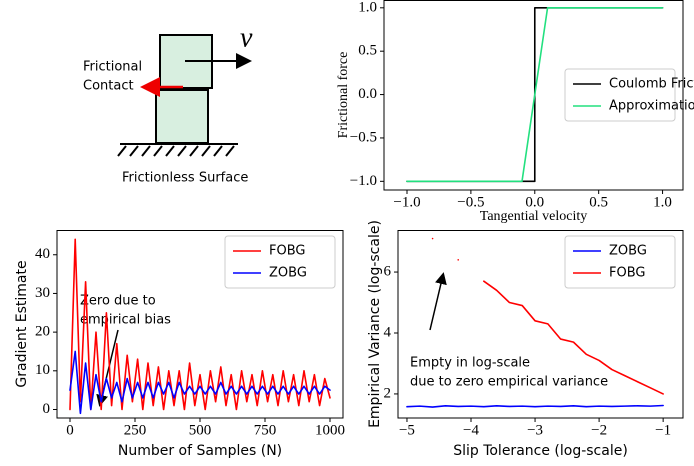 This screenshot has height=466, width=694. I want to click on lower-block, so click(182, 116).